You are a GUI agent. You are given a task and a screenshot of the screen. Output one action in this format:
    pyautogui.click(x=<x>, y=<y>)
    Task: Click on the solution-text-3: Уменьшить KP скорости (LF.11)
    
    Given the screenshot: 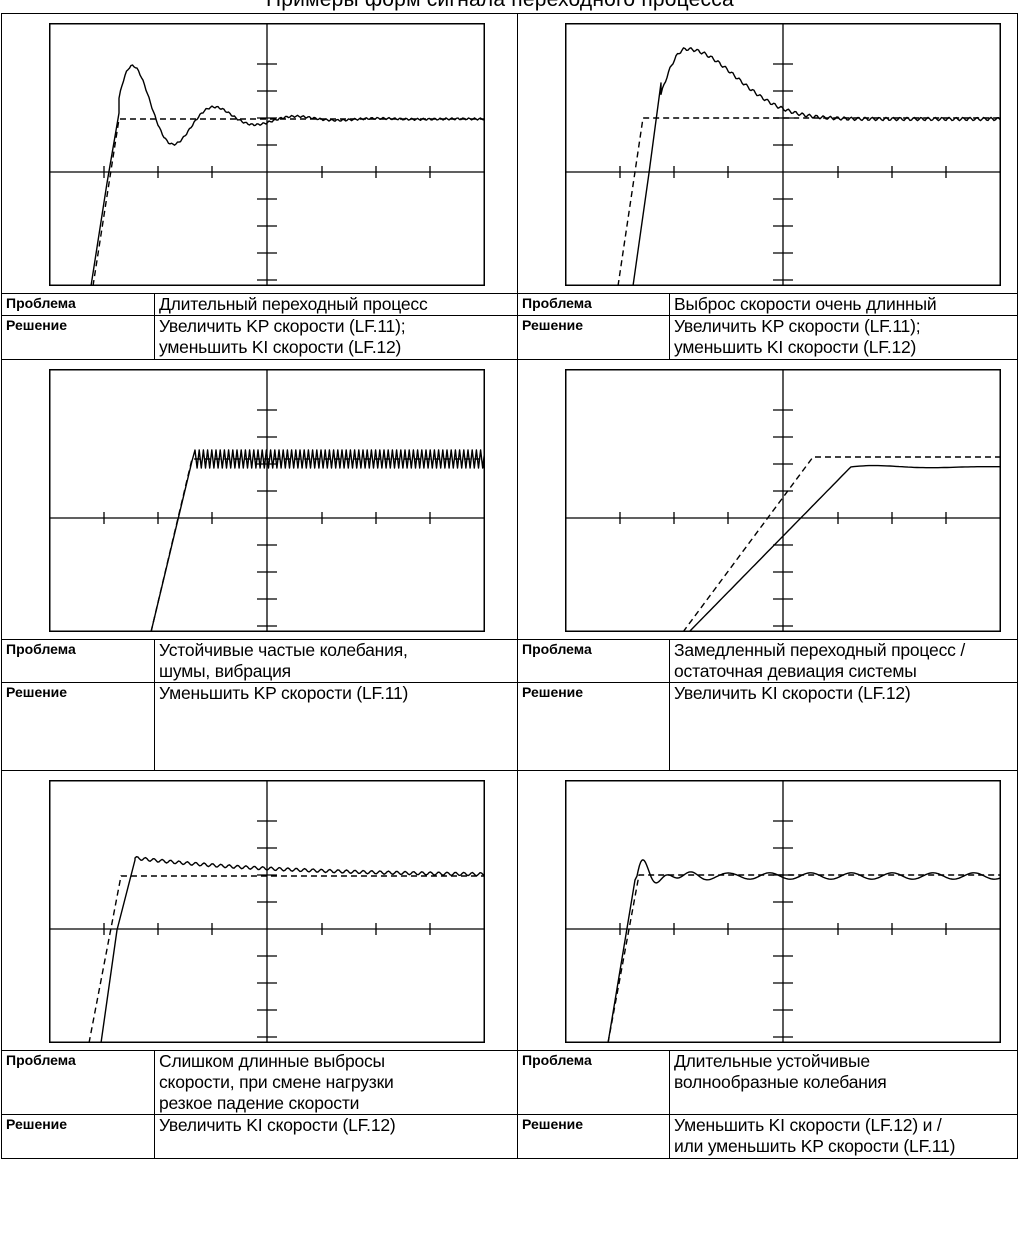 What is the action you would take?
    pyautogui.click(x=336, y=726)
    